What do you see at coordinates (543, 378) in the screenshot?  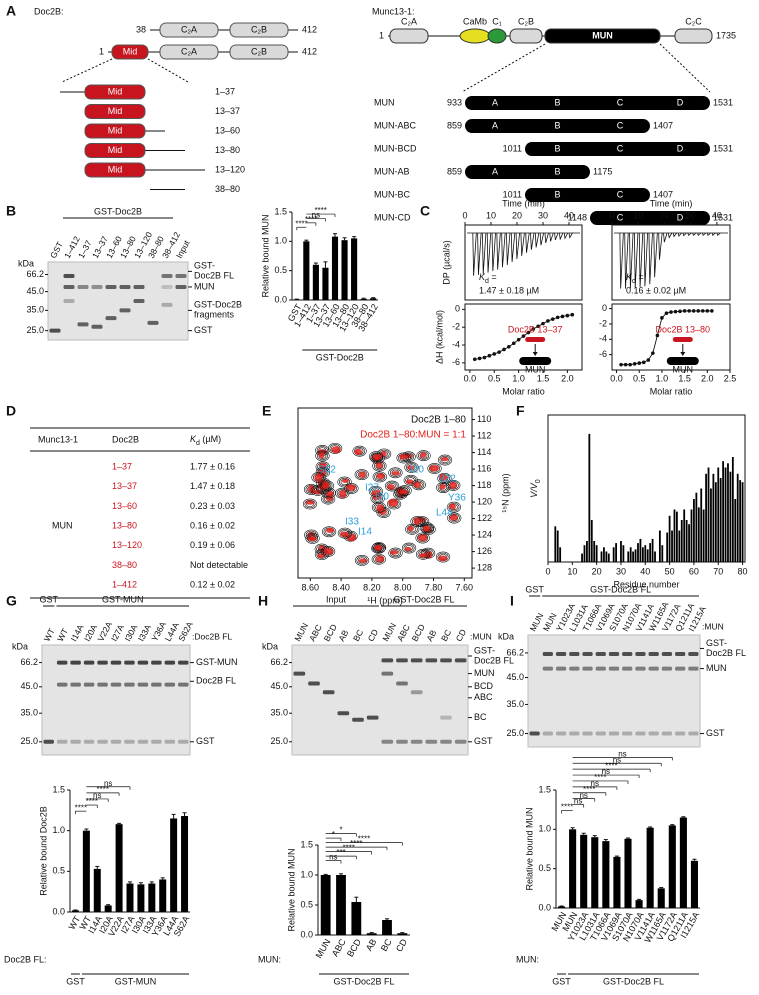 I see `x-tick-label: 1.5` at bounding box center [543, 378].